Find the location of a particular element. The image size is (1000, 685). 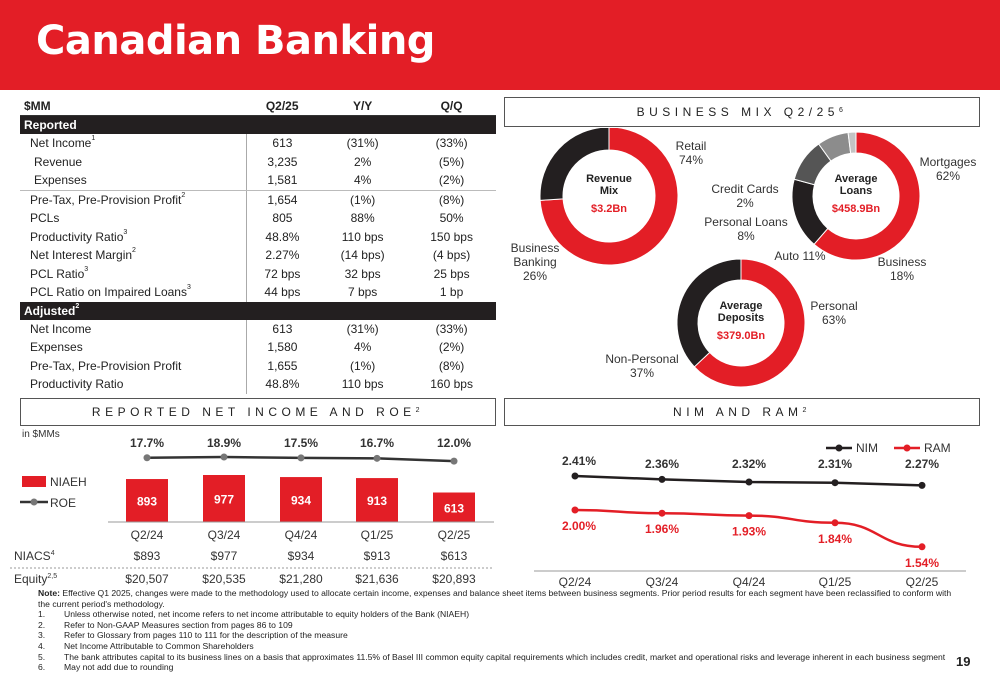

table-cell: 1 bp is located at coordinates (451, 292).